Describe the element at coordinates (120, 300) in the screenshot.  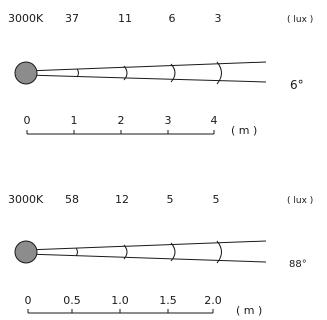
I see `panel-2-tick-label-2: 1.0` at that location.